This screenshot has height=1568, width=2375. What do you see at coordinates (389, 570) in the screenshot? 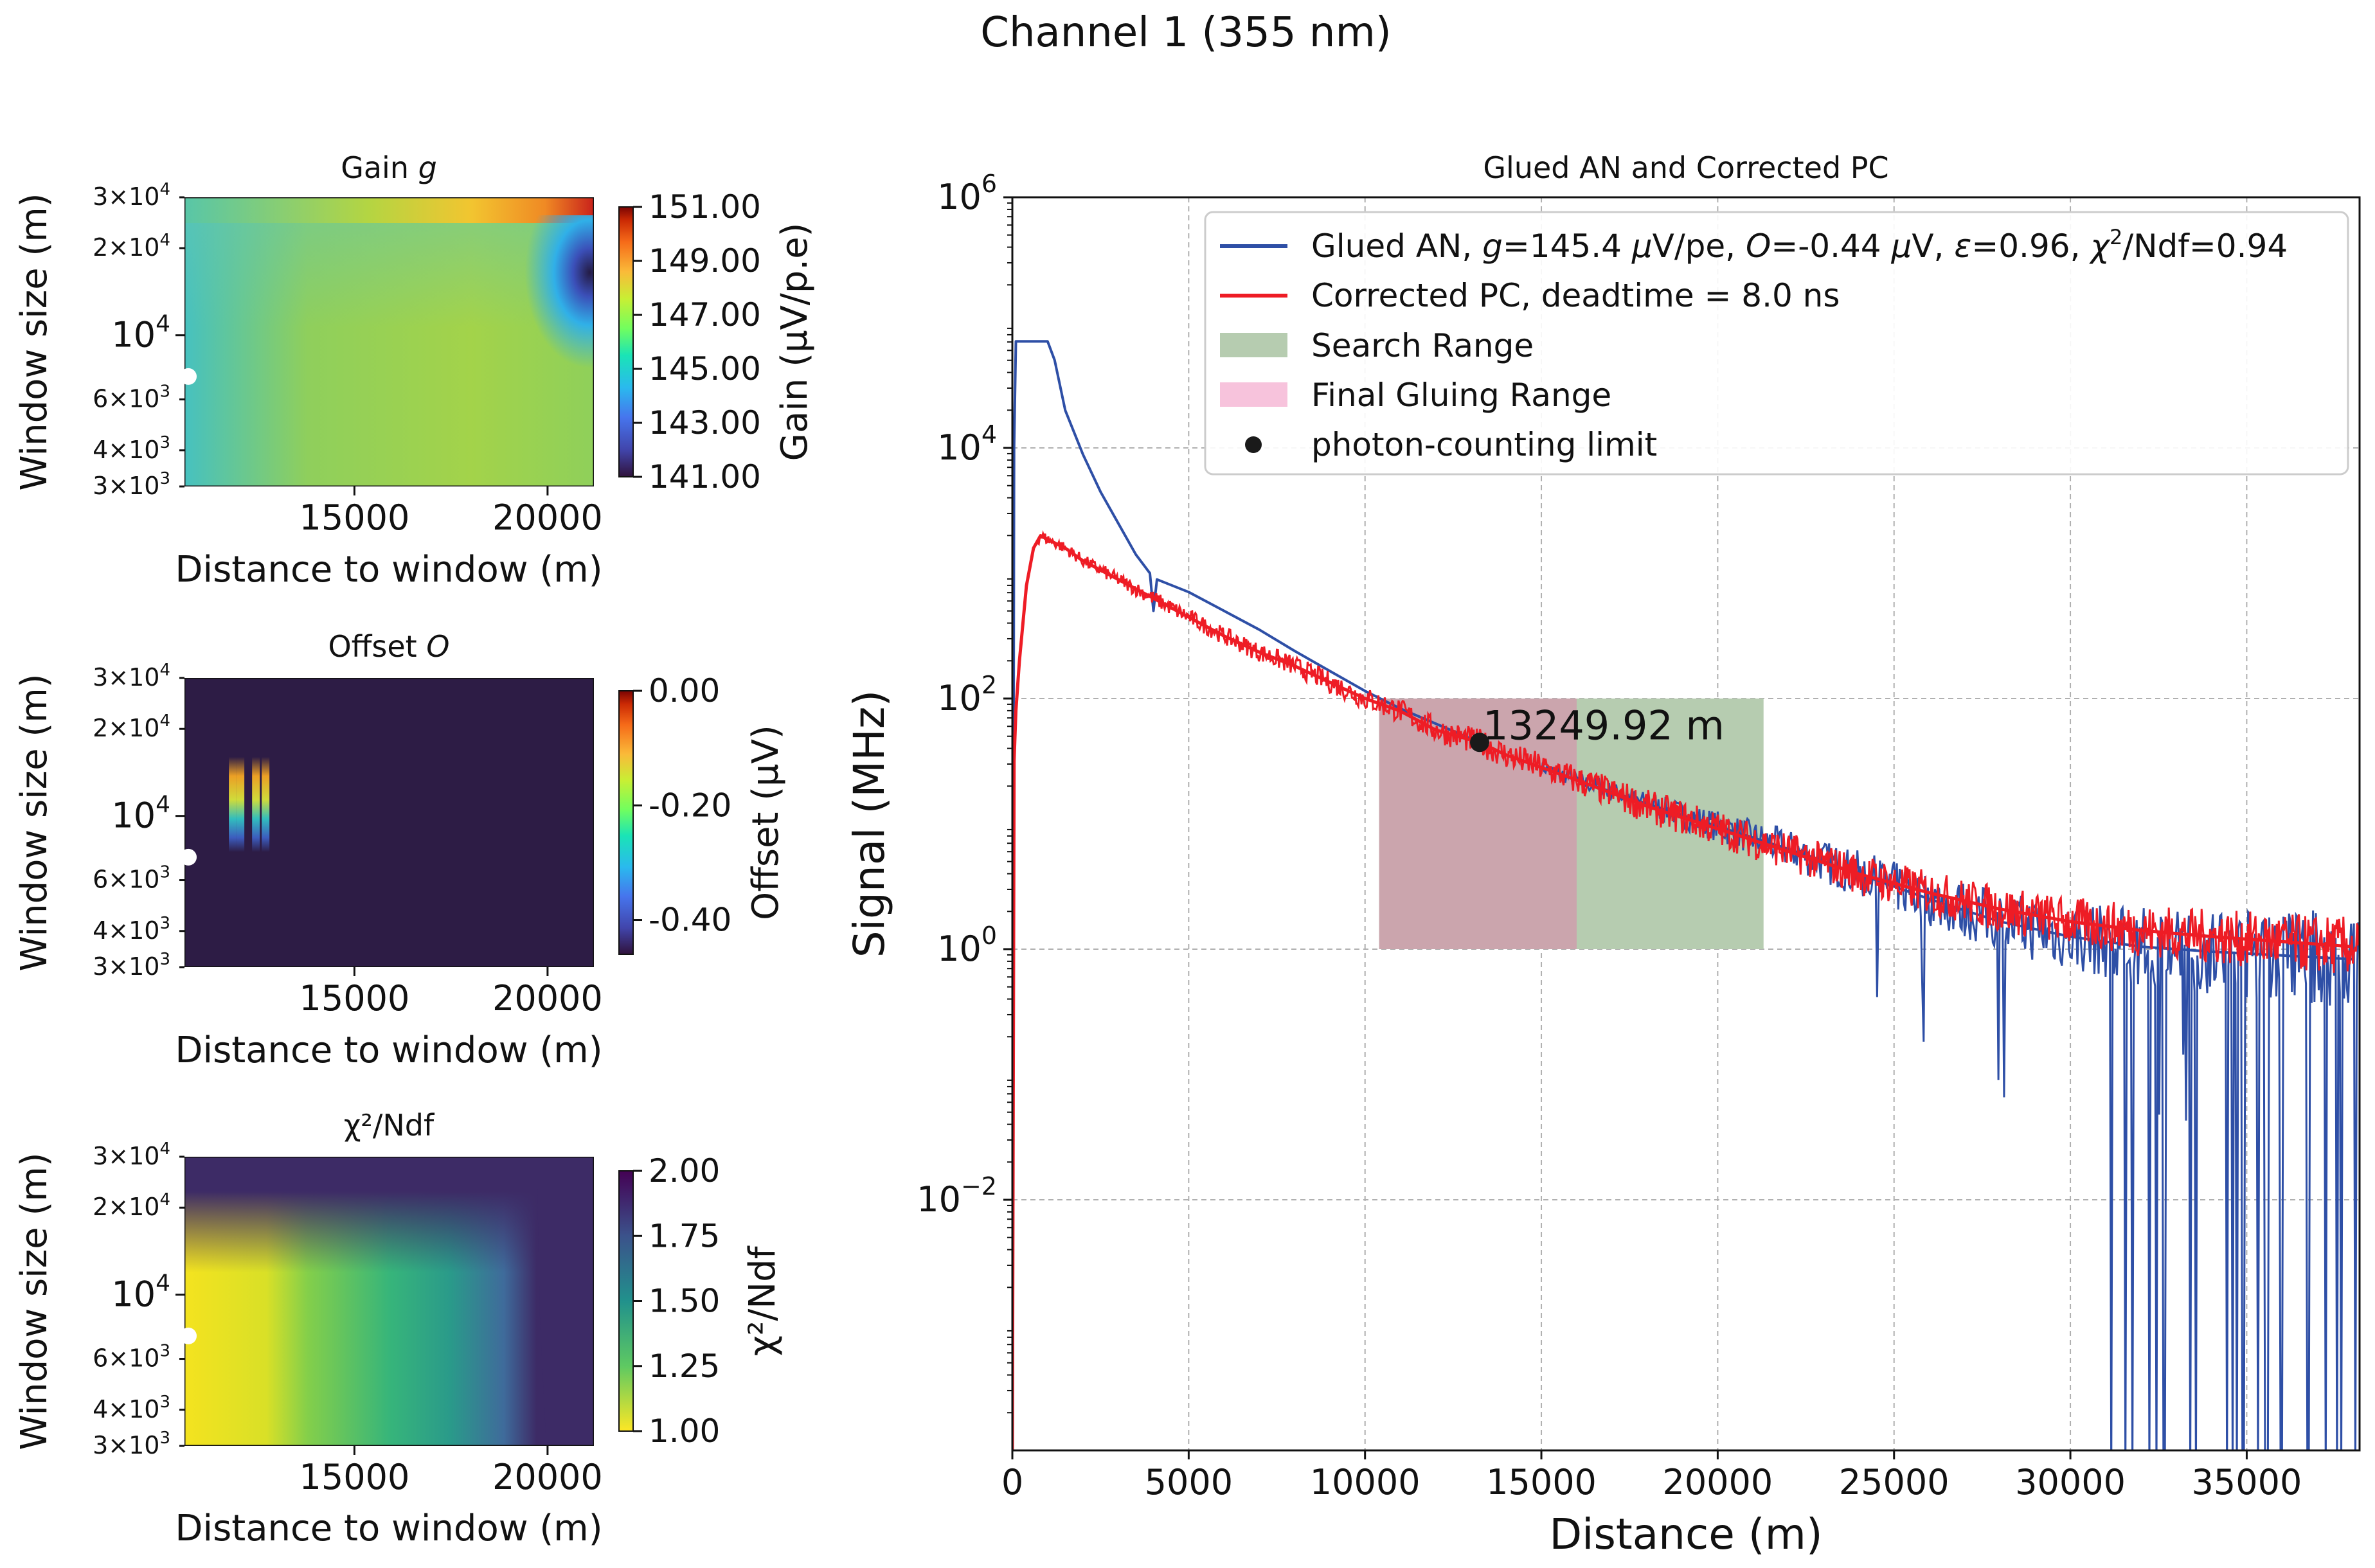
I see `gain-xlabel: Distance to window (m)` at bounding box center [389, 570].